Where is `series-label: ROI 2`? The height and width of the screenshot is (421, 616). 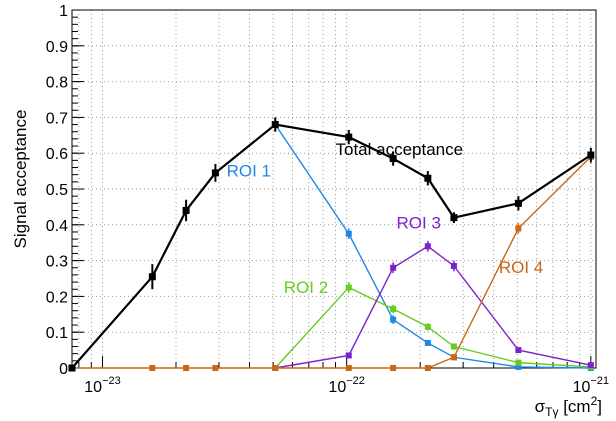 series-label: ROI 2 is located at coordinates (306, 287).